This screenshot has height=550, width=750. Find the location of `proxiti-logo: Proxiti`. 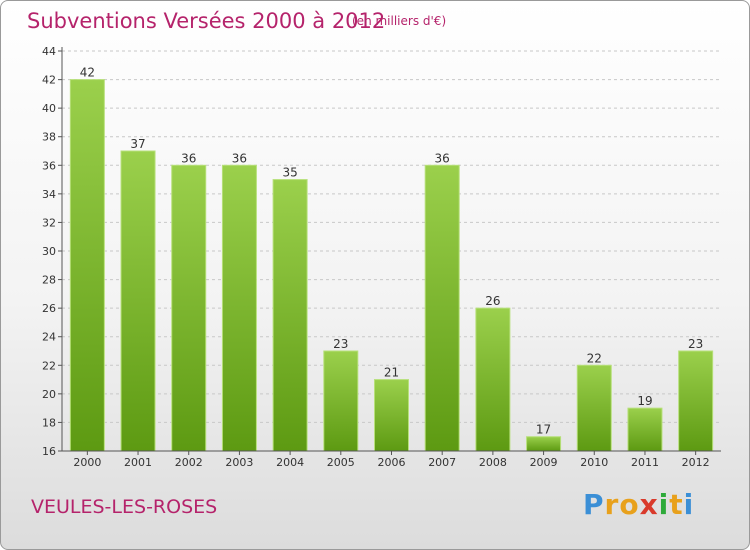

proxiti-logo: Proxiti is located at coordinates (638, 504).